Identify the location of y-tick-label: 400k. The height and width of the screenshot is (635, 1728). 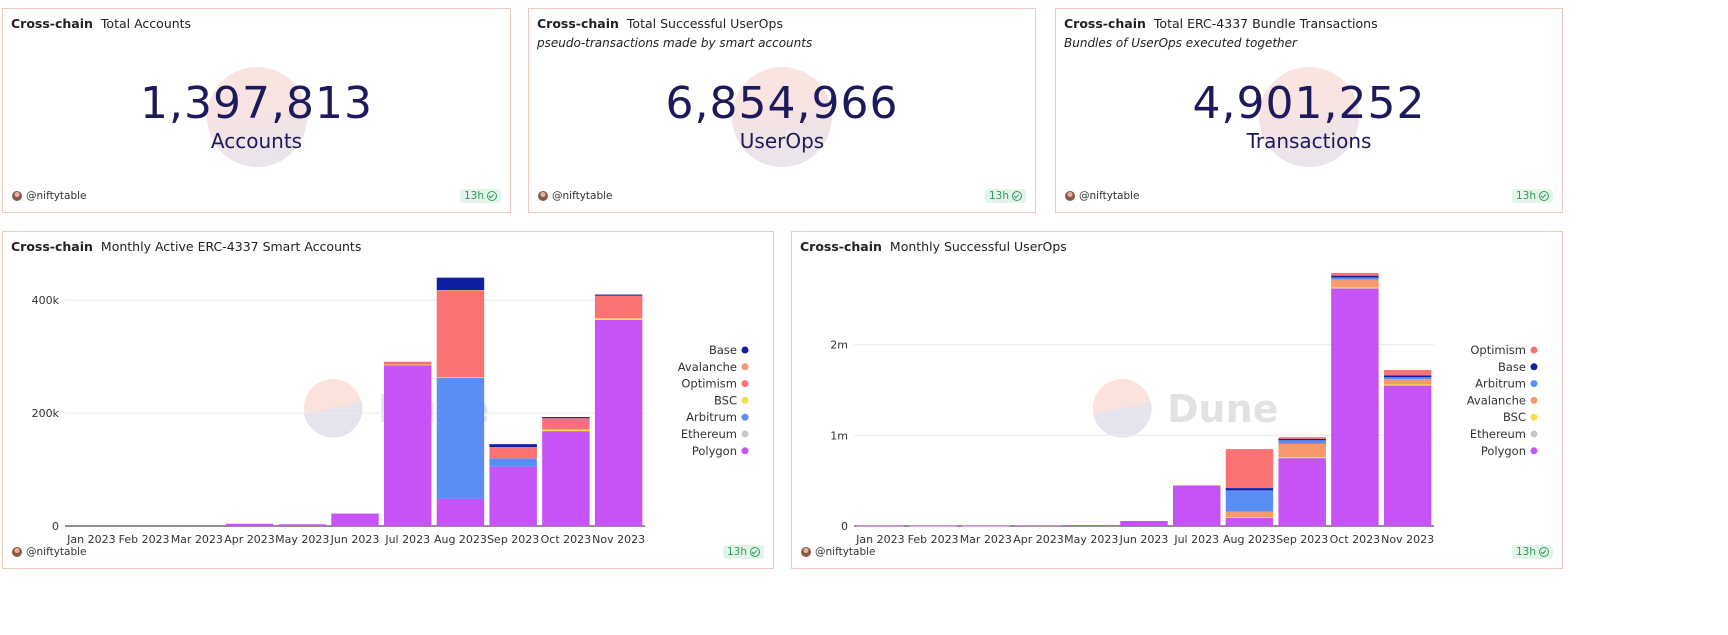
(46, 300).